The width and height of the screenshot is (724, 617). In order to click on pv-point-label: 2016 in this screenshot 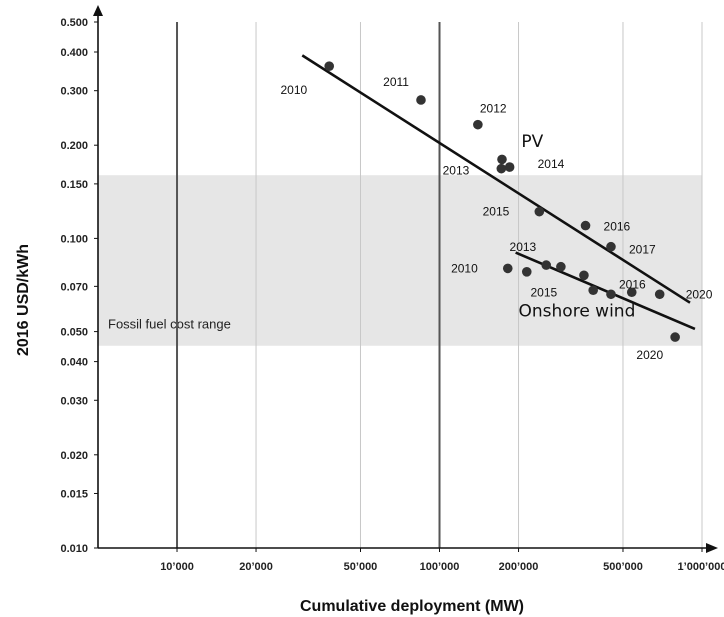, I will do `click(617, 227)`.